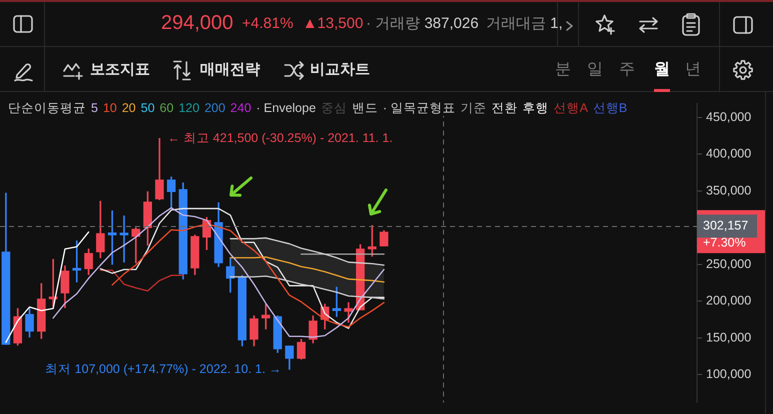 The width and height of the screenshot is (773, 414). I want to click on annotation: 단순이동평균, so click(47, 108).